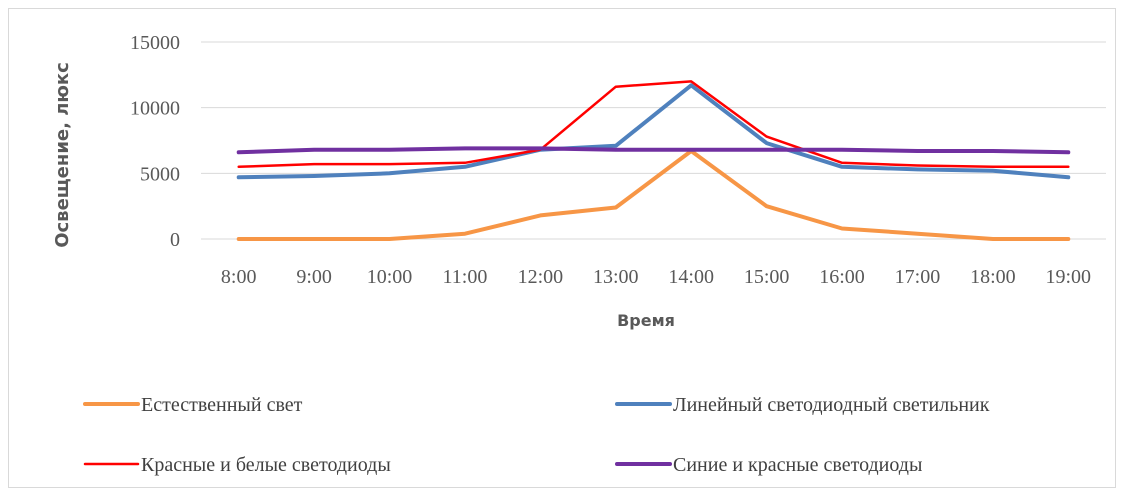 The height and width of the screenshot is (495, 1126). What do you see at coordinates (1069, 277) in the screenshot?
I see `x-tick-label: 19:00` at bounding box center [1069, 277].